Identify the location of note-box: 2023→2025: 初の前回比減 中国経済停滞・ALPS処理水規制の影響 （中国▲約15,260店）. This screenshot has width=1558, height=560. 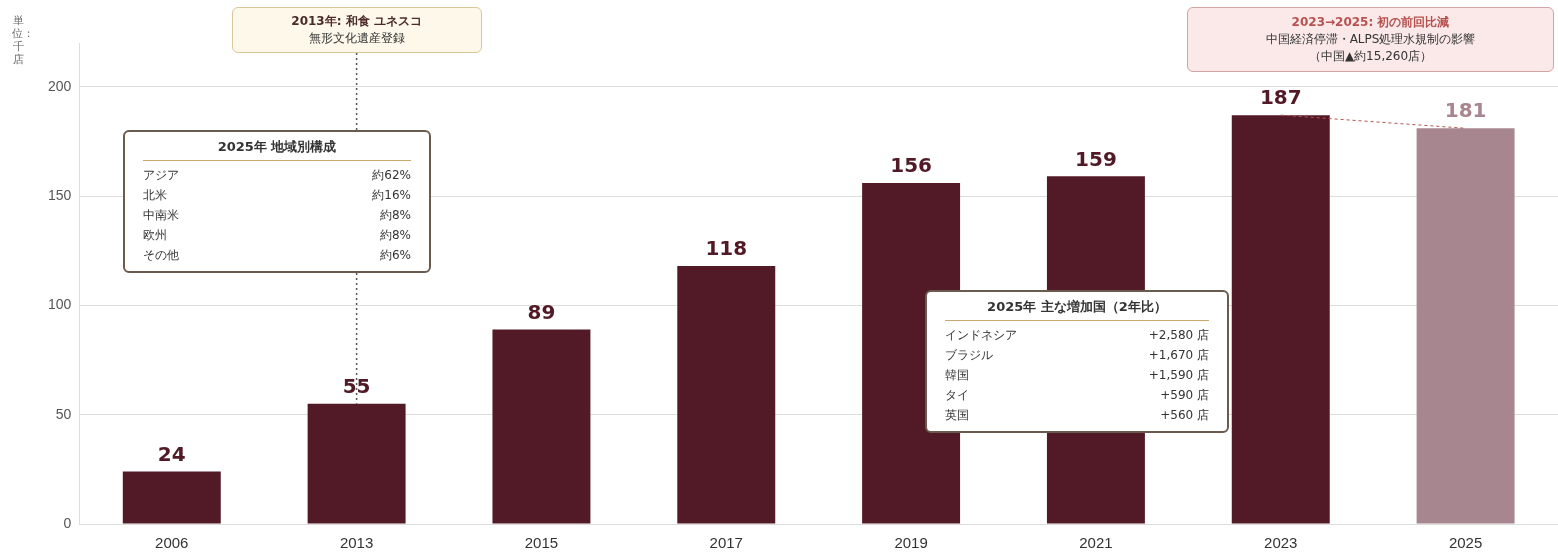
(1370, 39).